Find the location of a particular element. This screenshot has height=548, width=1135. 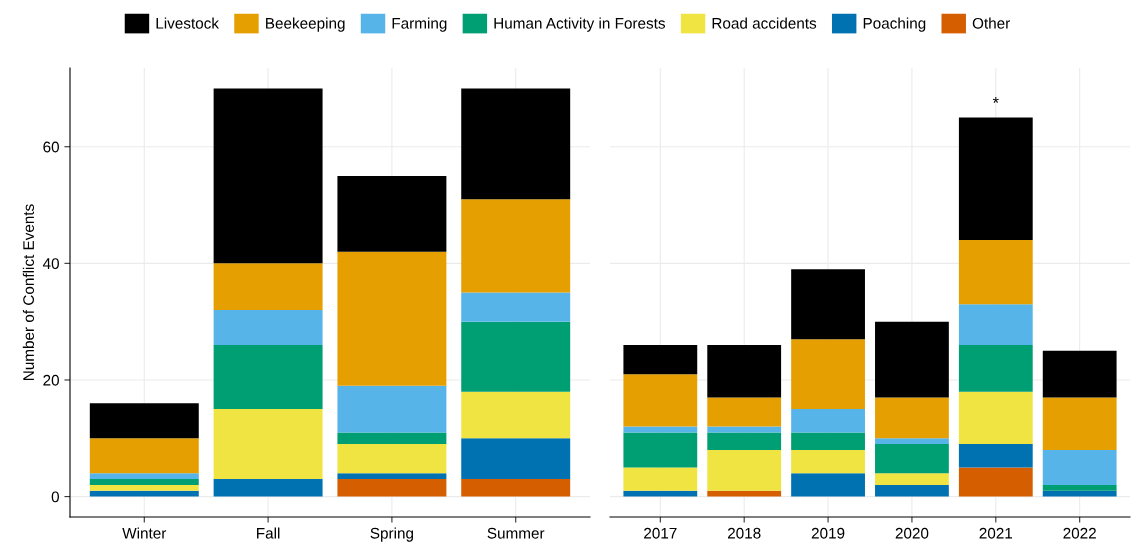

x-tick-label: 2017 is located at coordinates (660, 533).